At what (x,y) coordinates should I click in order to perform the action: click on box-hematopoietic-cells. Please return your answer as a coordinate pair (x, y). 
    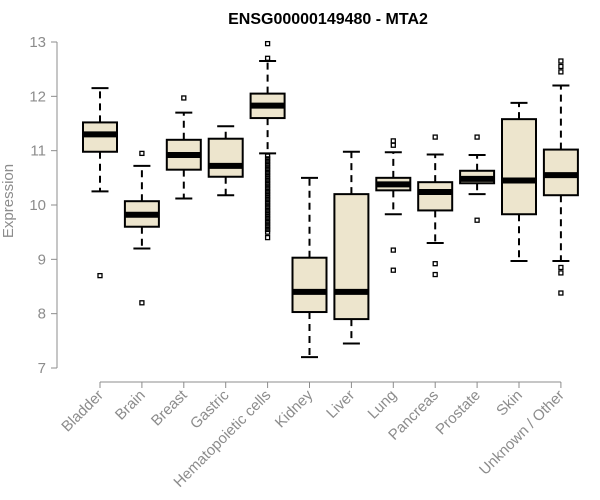
    Looking at the image, I should click on (267, 140).